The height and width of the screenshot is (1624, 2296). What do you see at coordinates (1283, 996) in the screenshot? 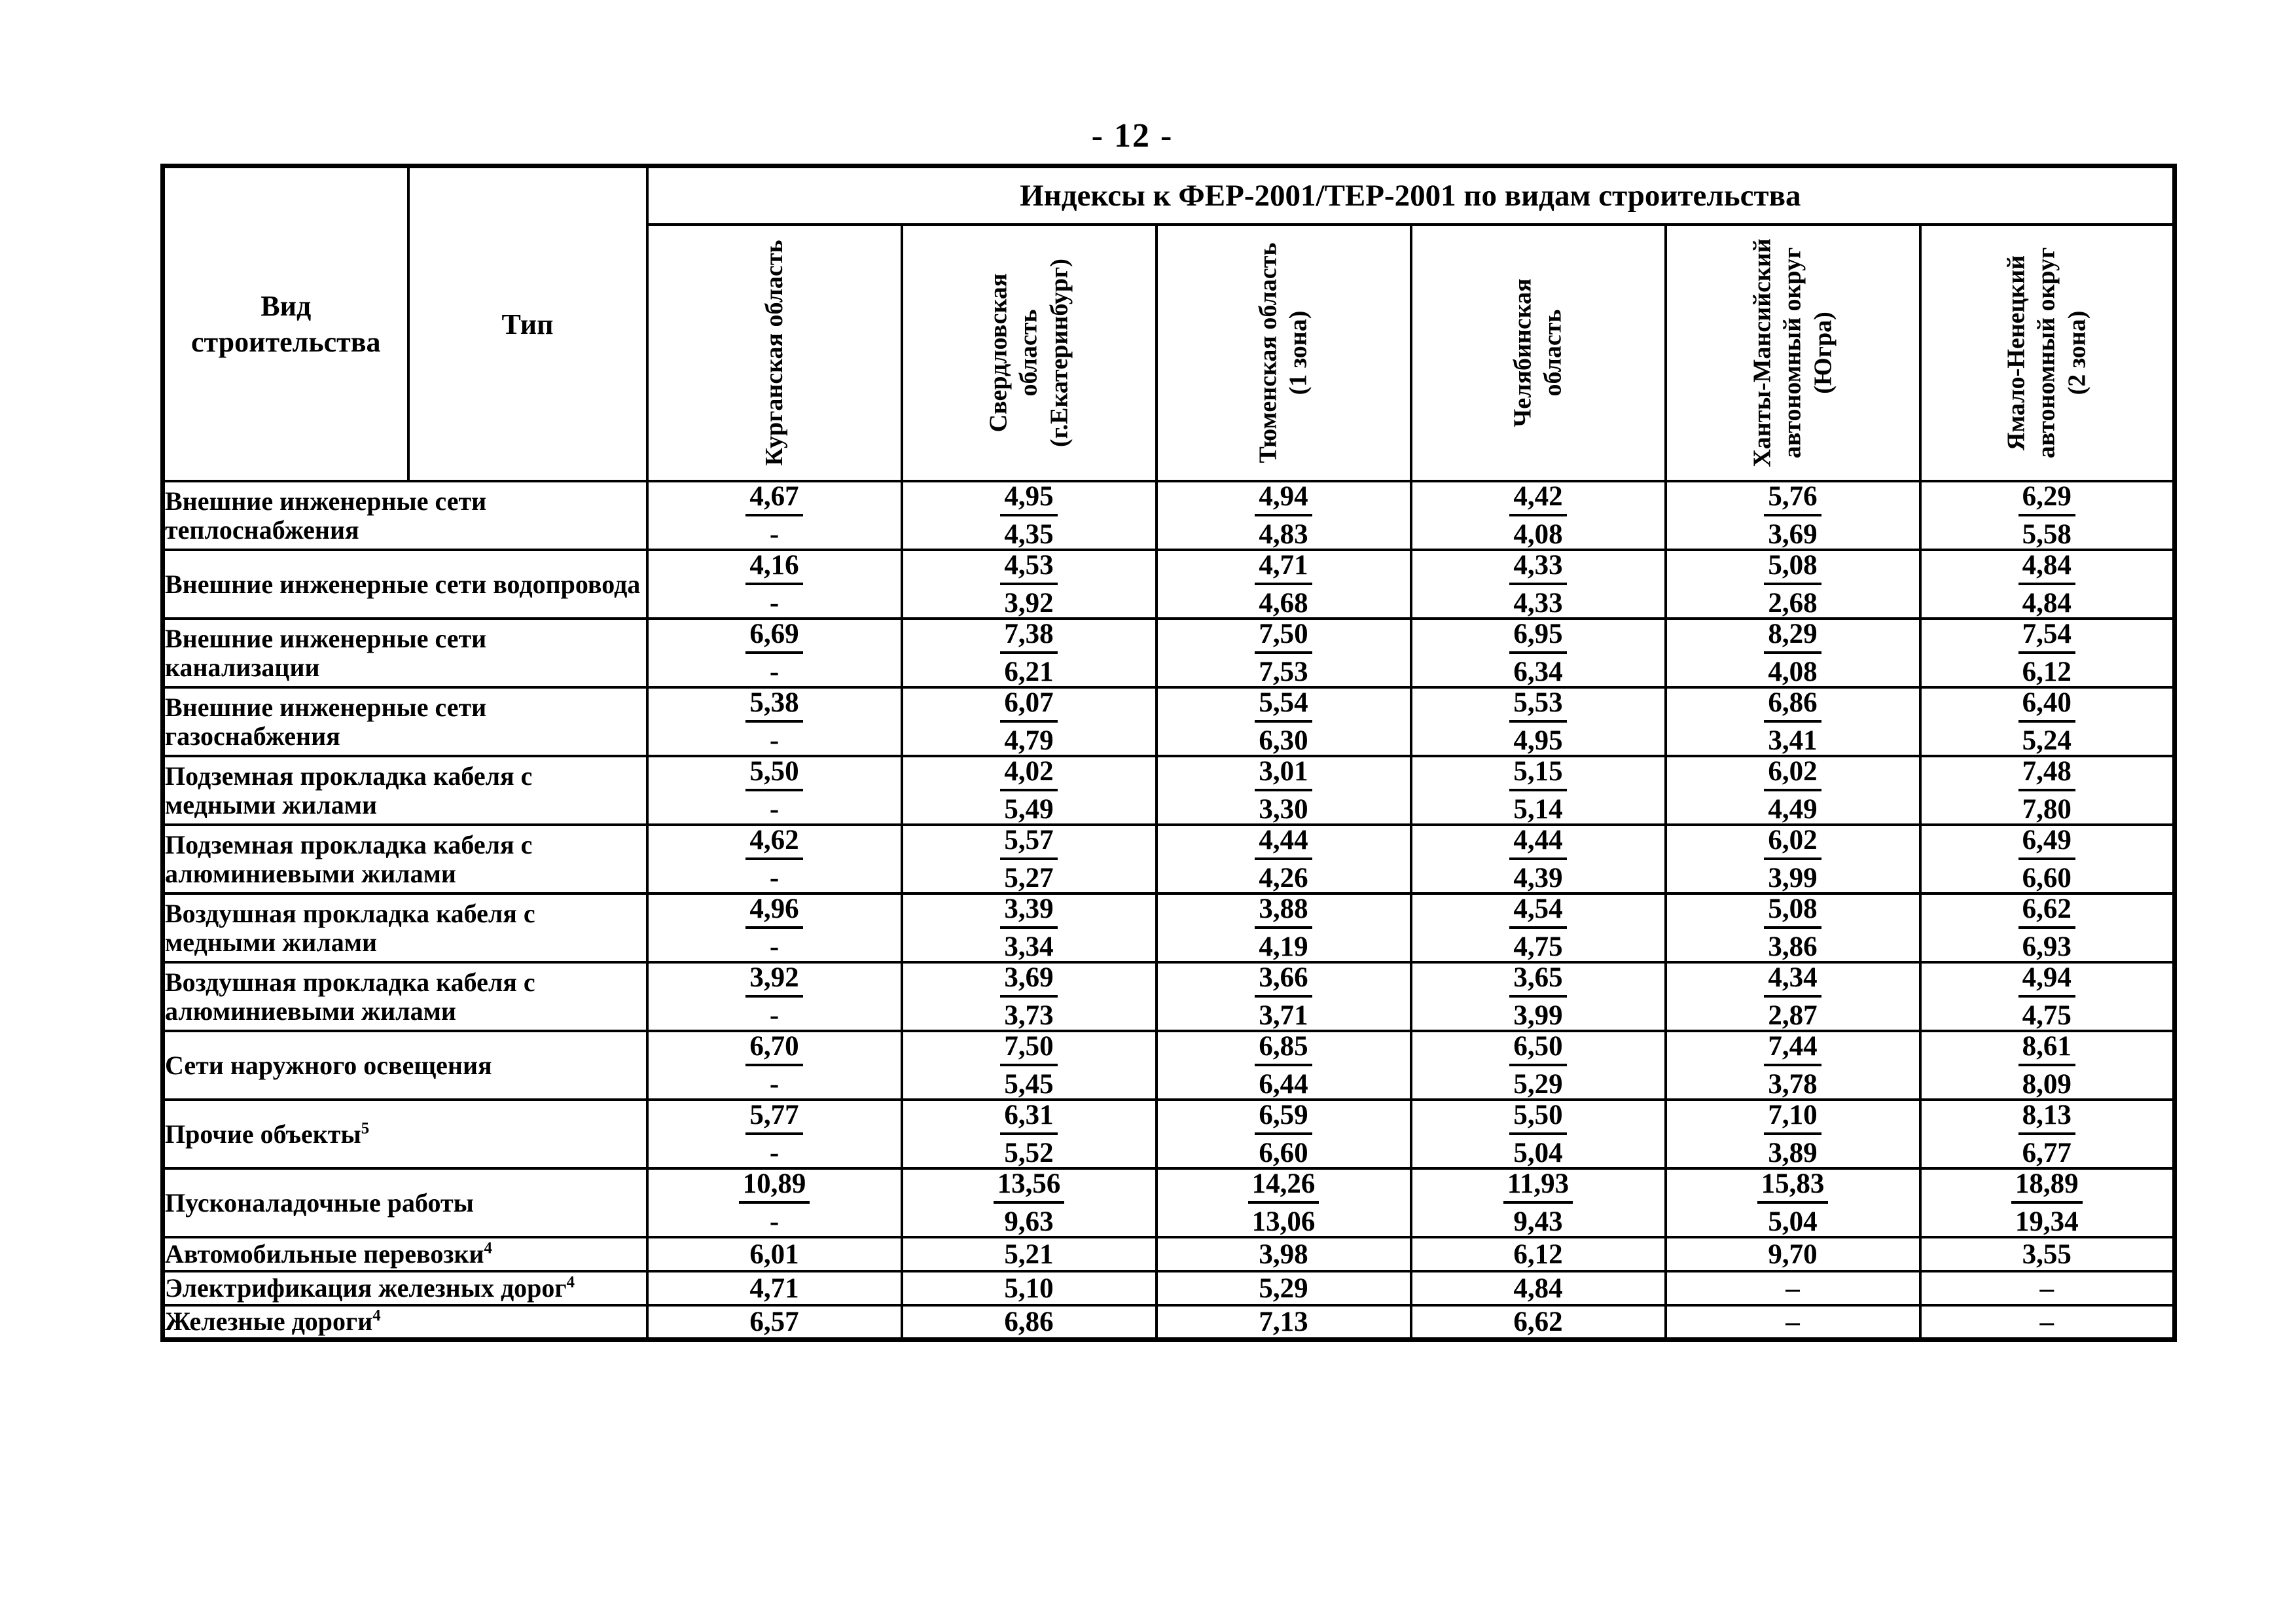
I see `value-cell: 3,66 3,71` at bounding box center [1283, 996].